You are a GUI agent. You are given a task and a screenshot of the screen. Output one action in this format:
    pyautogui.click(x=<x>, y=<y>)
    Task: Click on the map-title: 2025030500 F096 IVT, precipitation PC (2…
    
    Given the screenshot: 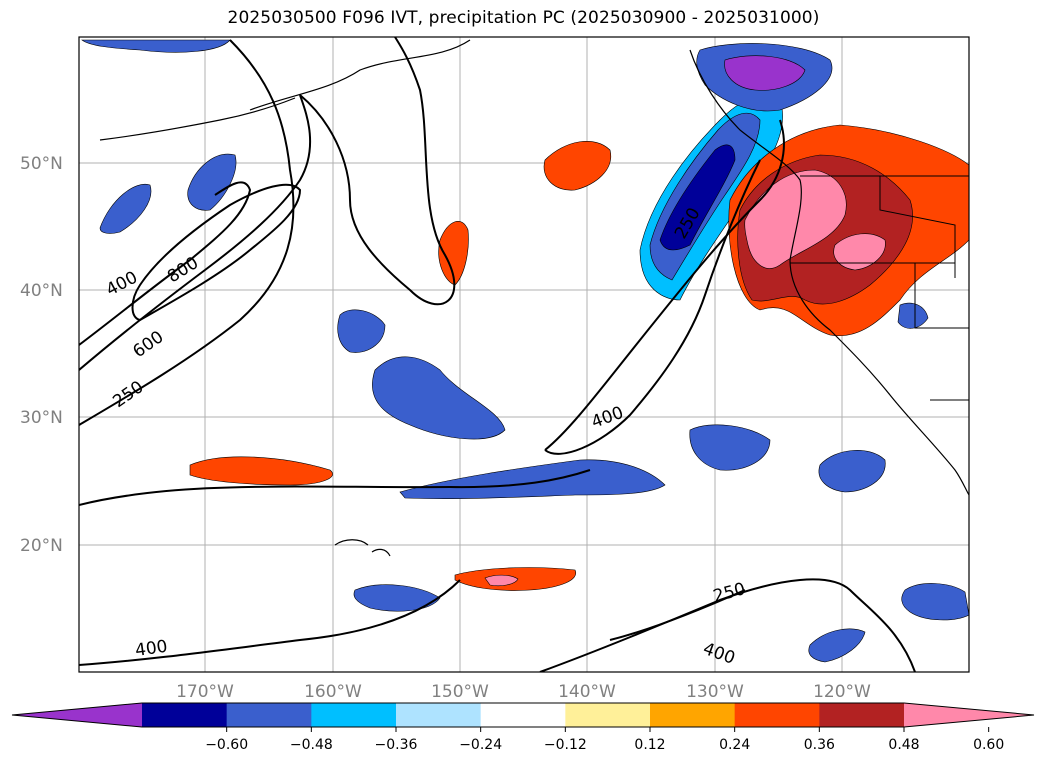 What is the action you would take?
    pyautogui.click(x=523, y=18)
    